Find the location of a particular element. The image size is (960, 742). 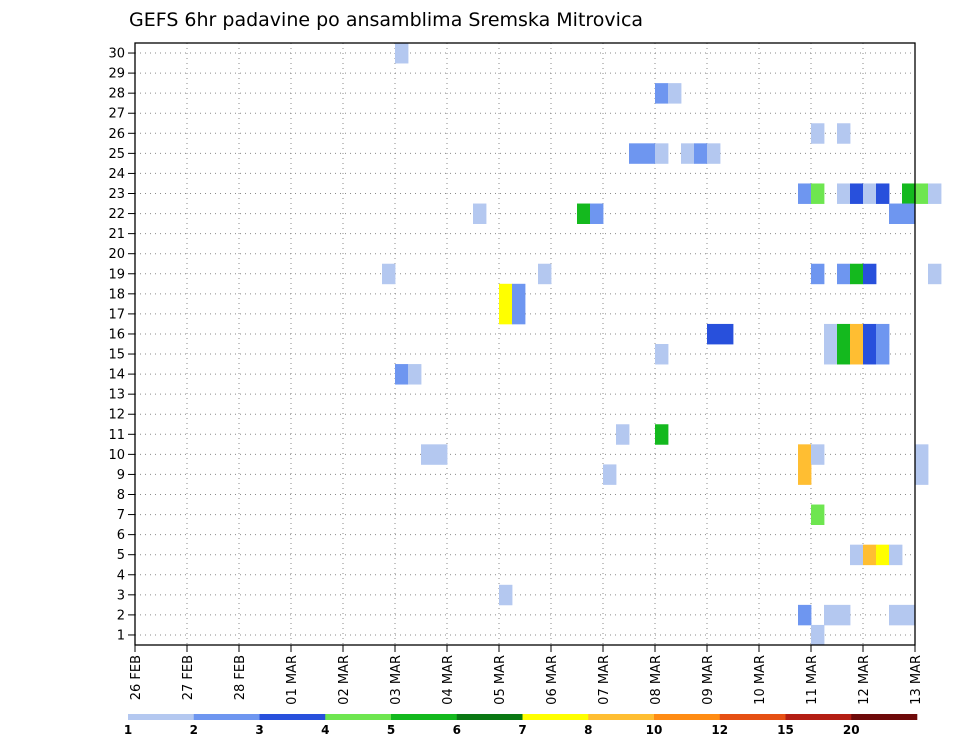

y-tick-label: 10 is located at coordinates (116, 455).